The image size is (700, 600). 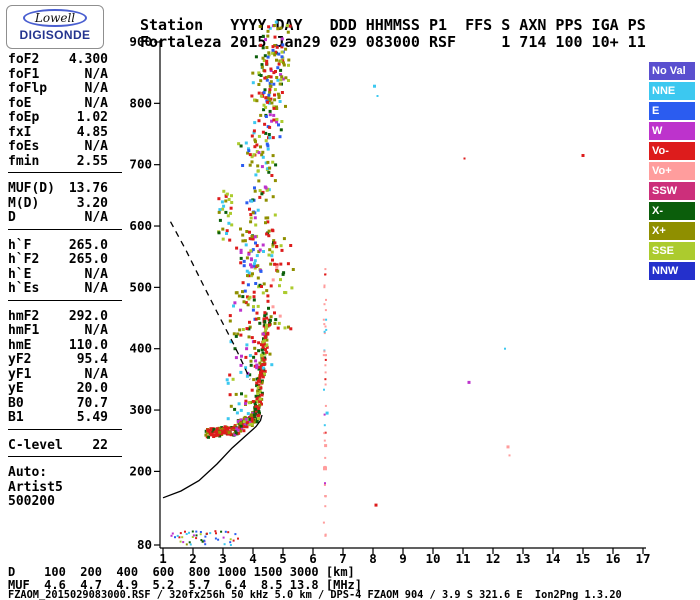 What do you see at coordinates (469, 382) in the screenshot?
I see `echo-point-isolated` at bounding box center [469, 382].